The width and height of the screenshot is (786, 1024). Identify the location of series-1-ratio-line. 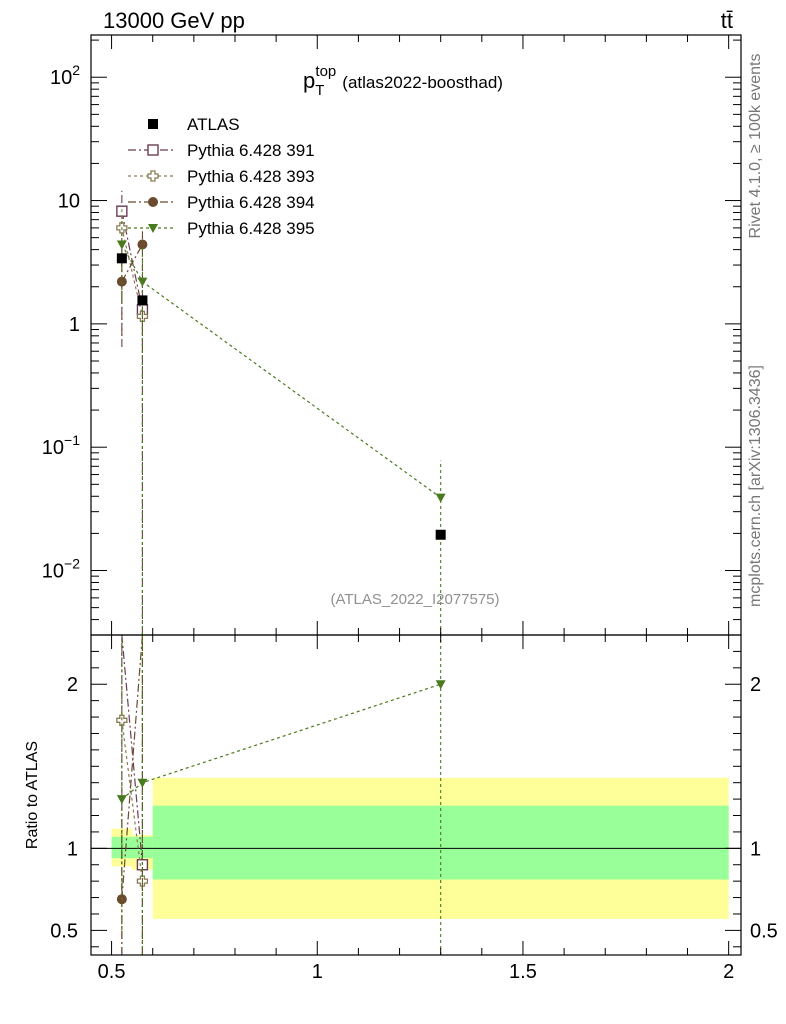
(132, 749).